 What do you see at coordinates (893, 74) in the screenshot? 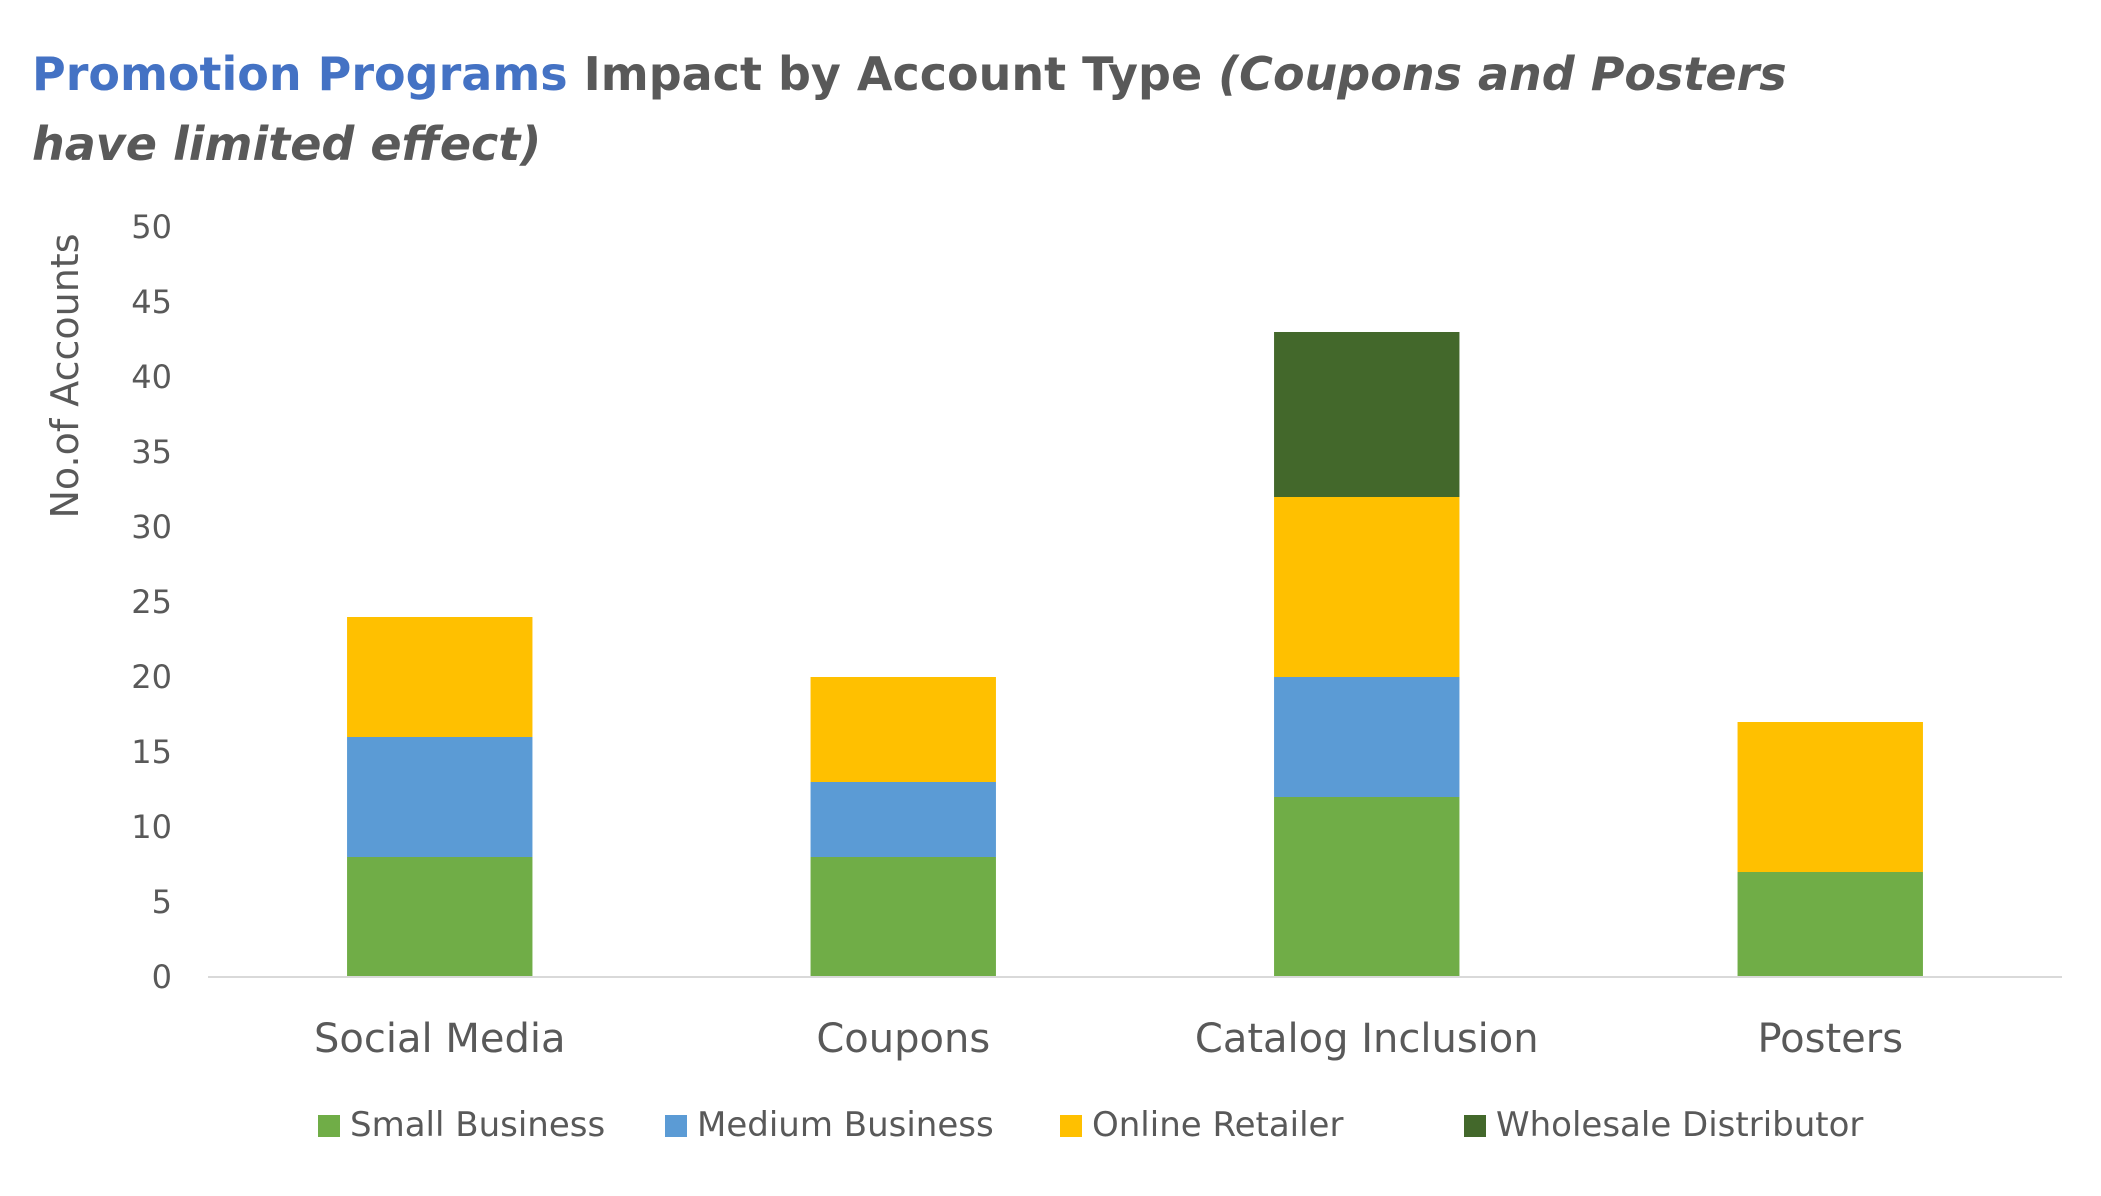
I see `title-main: Impact by Account Type` at bounding box center [893, 74].